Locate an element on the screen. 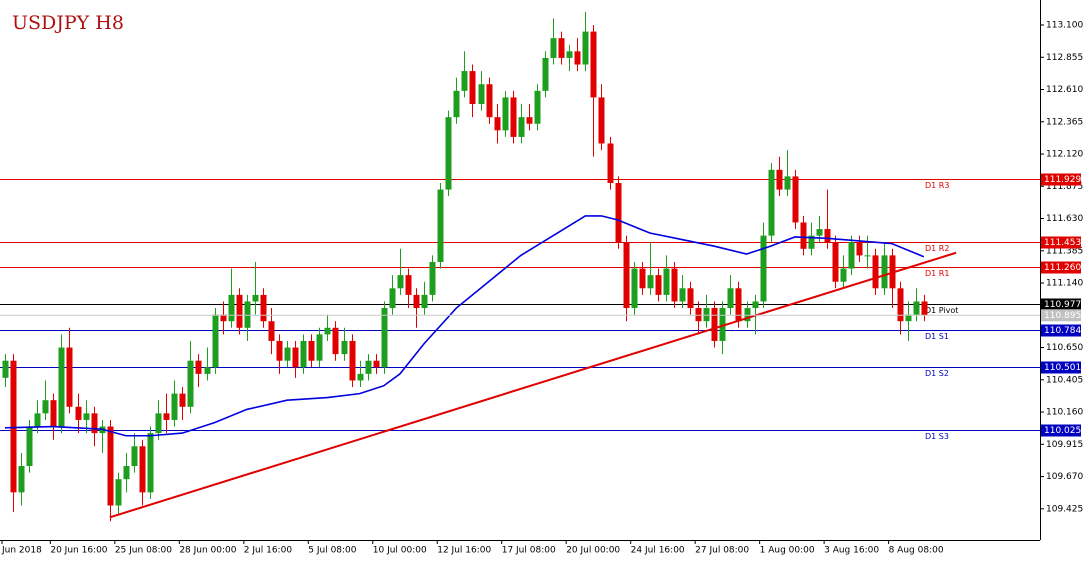 The height and width of the screenshot is (561, 1089). level-price-label: 110.501 is located at coordinates (1062, 368).